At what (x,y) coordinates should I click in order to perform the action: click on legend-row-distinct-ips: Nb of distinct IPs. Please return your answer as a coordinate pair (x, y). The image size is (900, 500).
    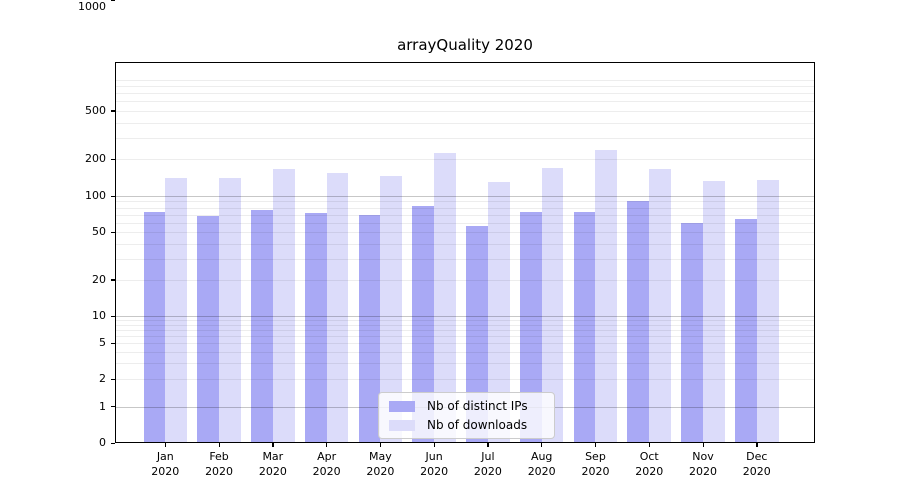
    Looking at the image, I should click on (466, 406).